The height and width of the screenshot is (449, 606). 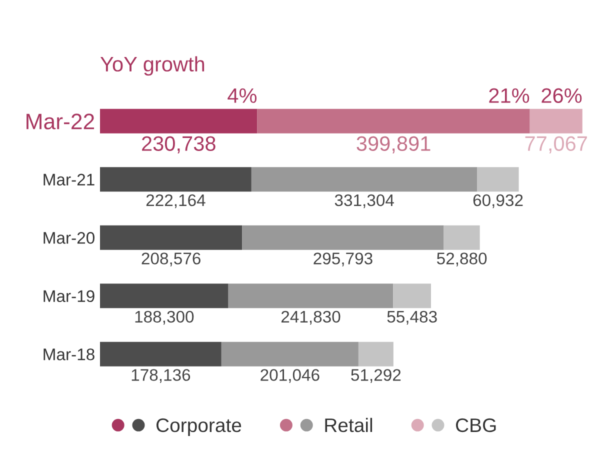 I want to click on data-label: 331,304, so click(x=364, y=201).